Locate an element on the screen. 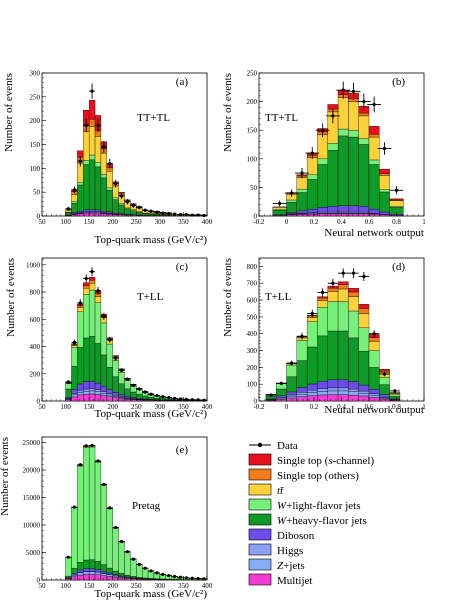 The height and width of the screenshot is (607, 469). y-tick-label: 50 is located at coordinates (37, 193).